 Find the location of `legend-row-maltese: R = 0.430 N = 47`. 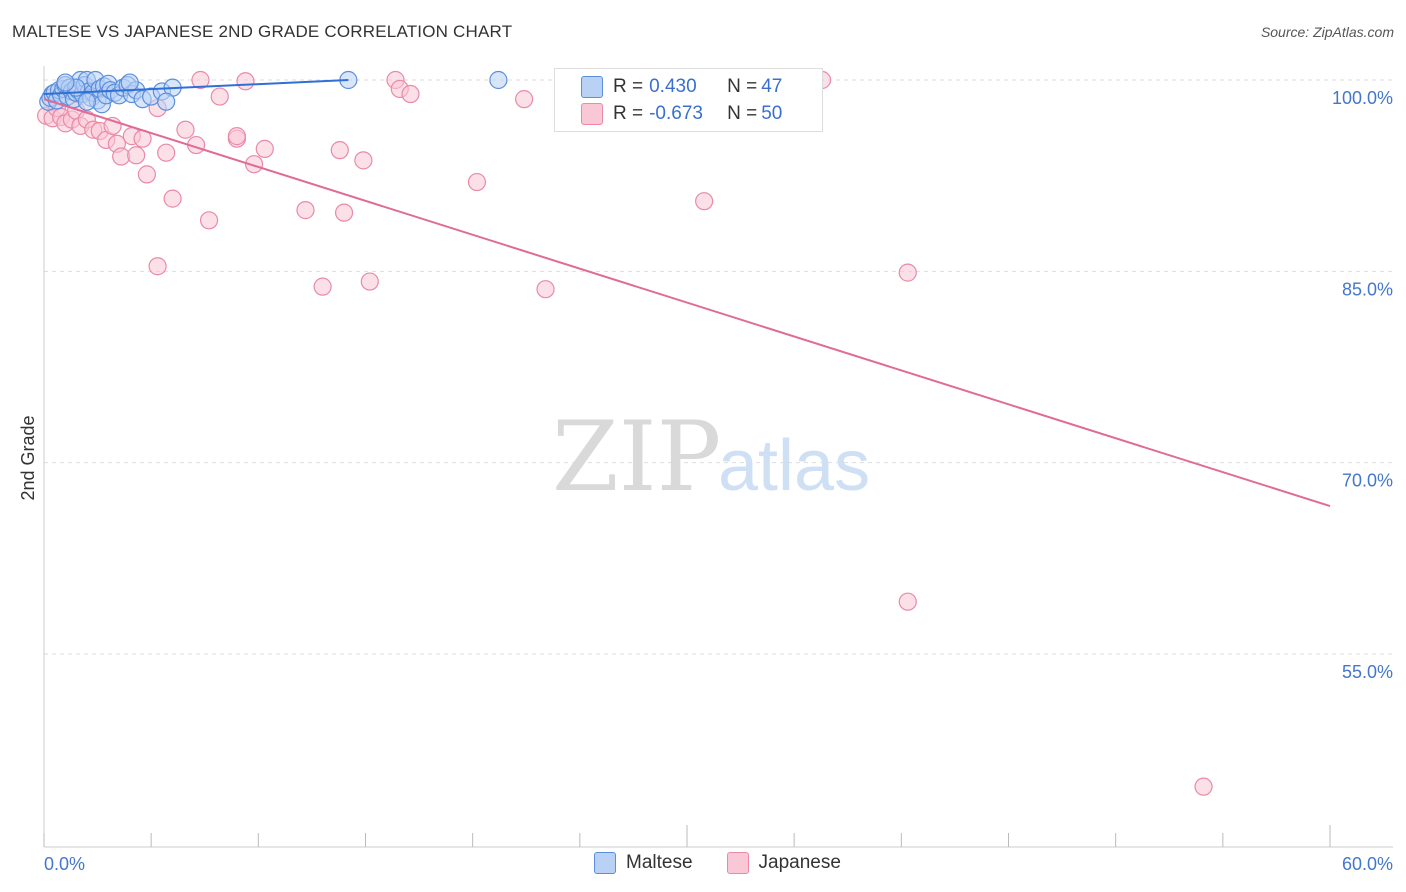

legend-row-maltese: R = 0.430 N = 47 is located at coordinates (682, 87).